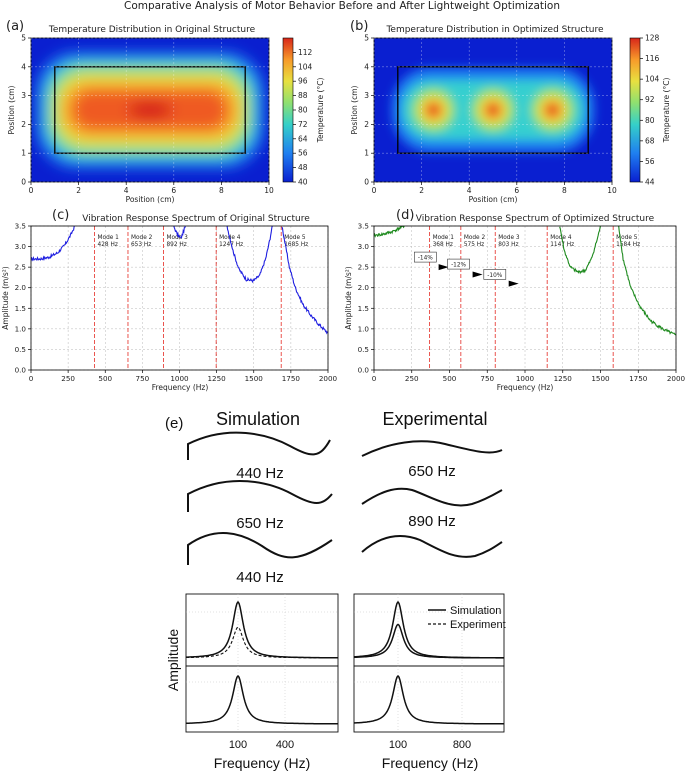  I want to click on colorbar-b, so click(635, 110).